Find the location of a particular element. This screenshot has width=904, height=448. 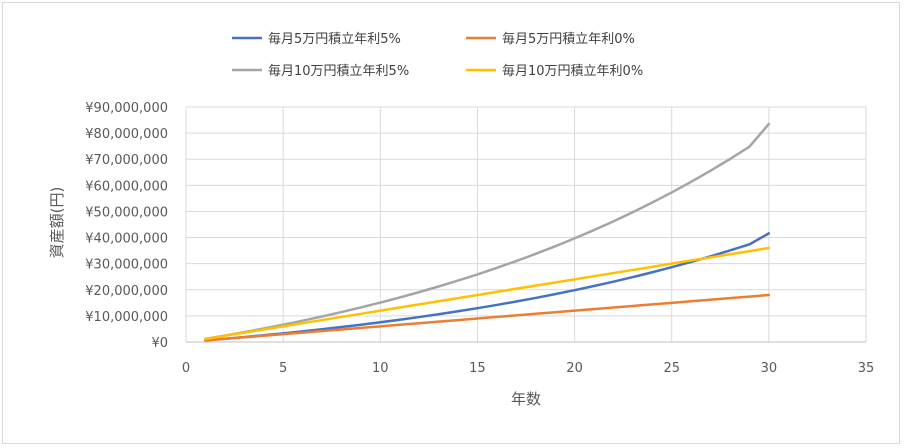

y-axis-title: 資産額(円) is located at coordinates (57, 223).